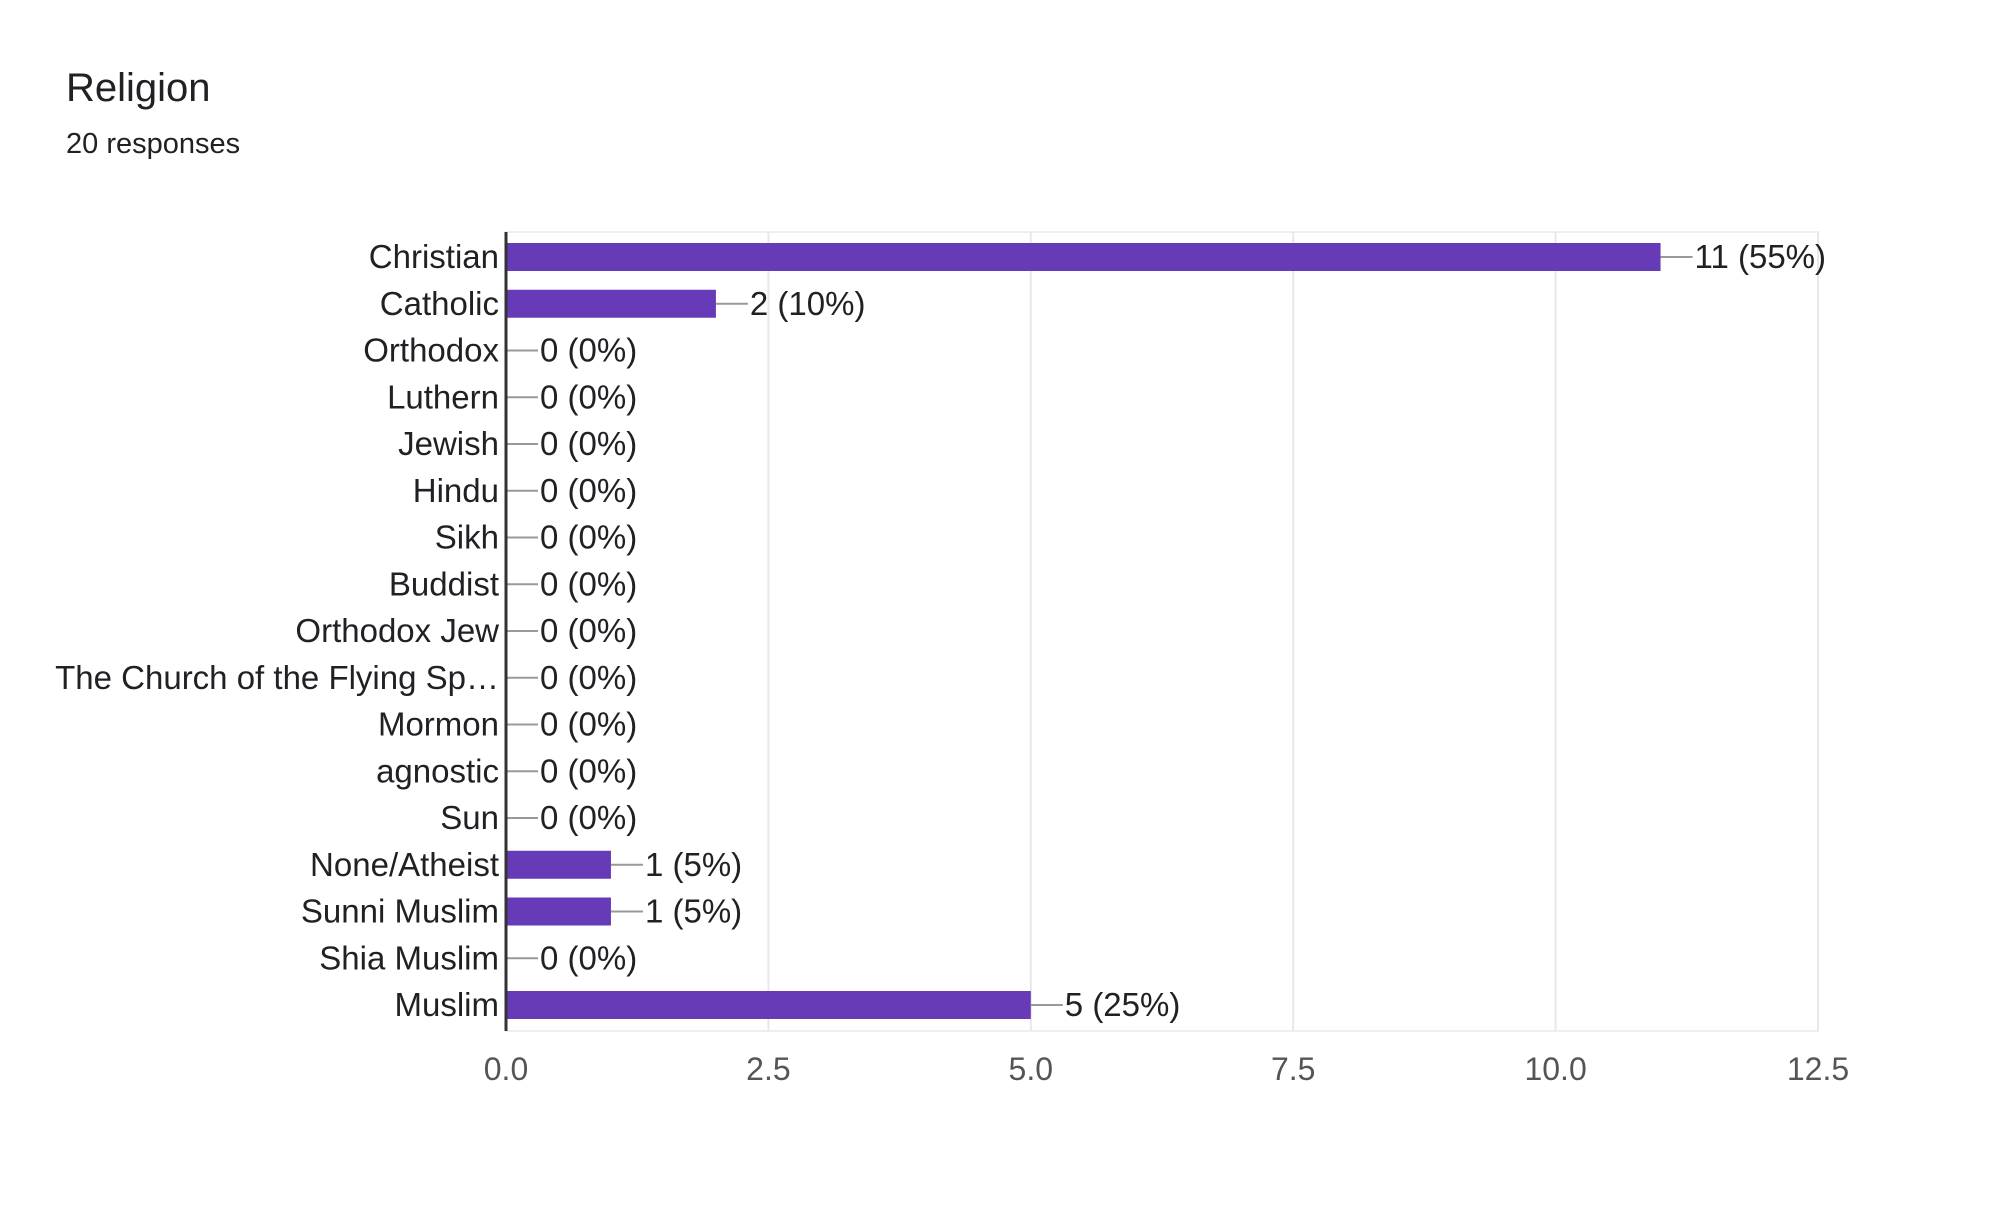 The width and height of the screenshot is (1999, 1224). What do you see at coordinates (138, 88) in the screenshot?
I see `chart-title: Religion` at bounding box center [138, 88].